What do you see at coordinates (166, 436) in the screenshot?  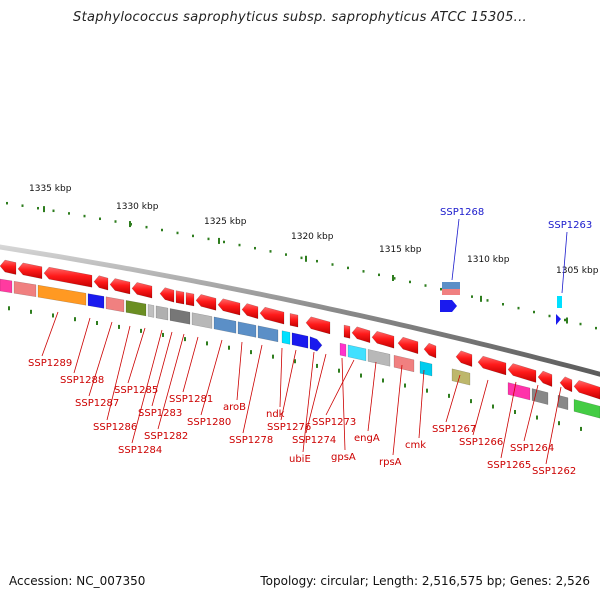 I see `gene-label: SSP1282` at bounding box center [166, 436].